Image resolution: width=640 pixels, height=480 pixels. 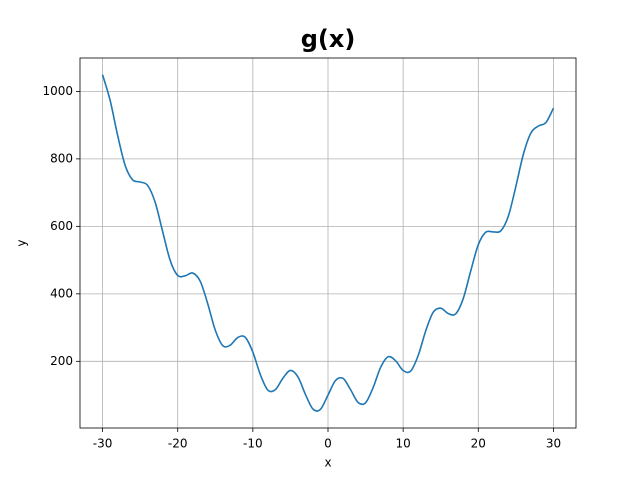 I want to click on y-tick-label: 800, so click(x=61, y=158).